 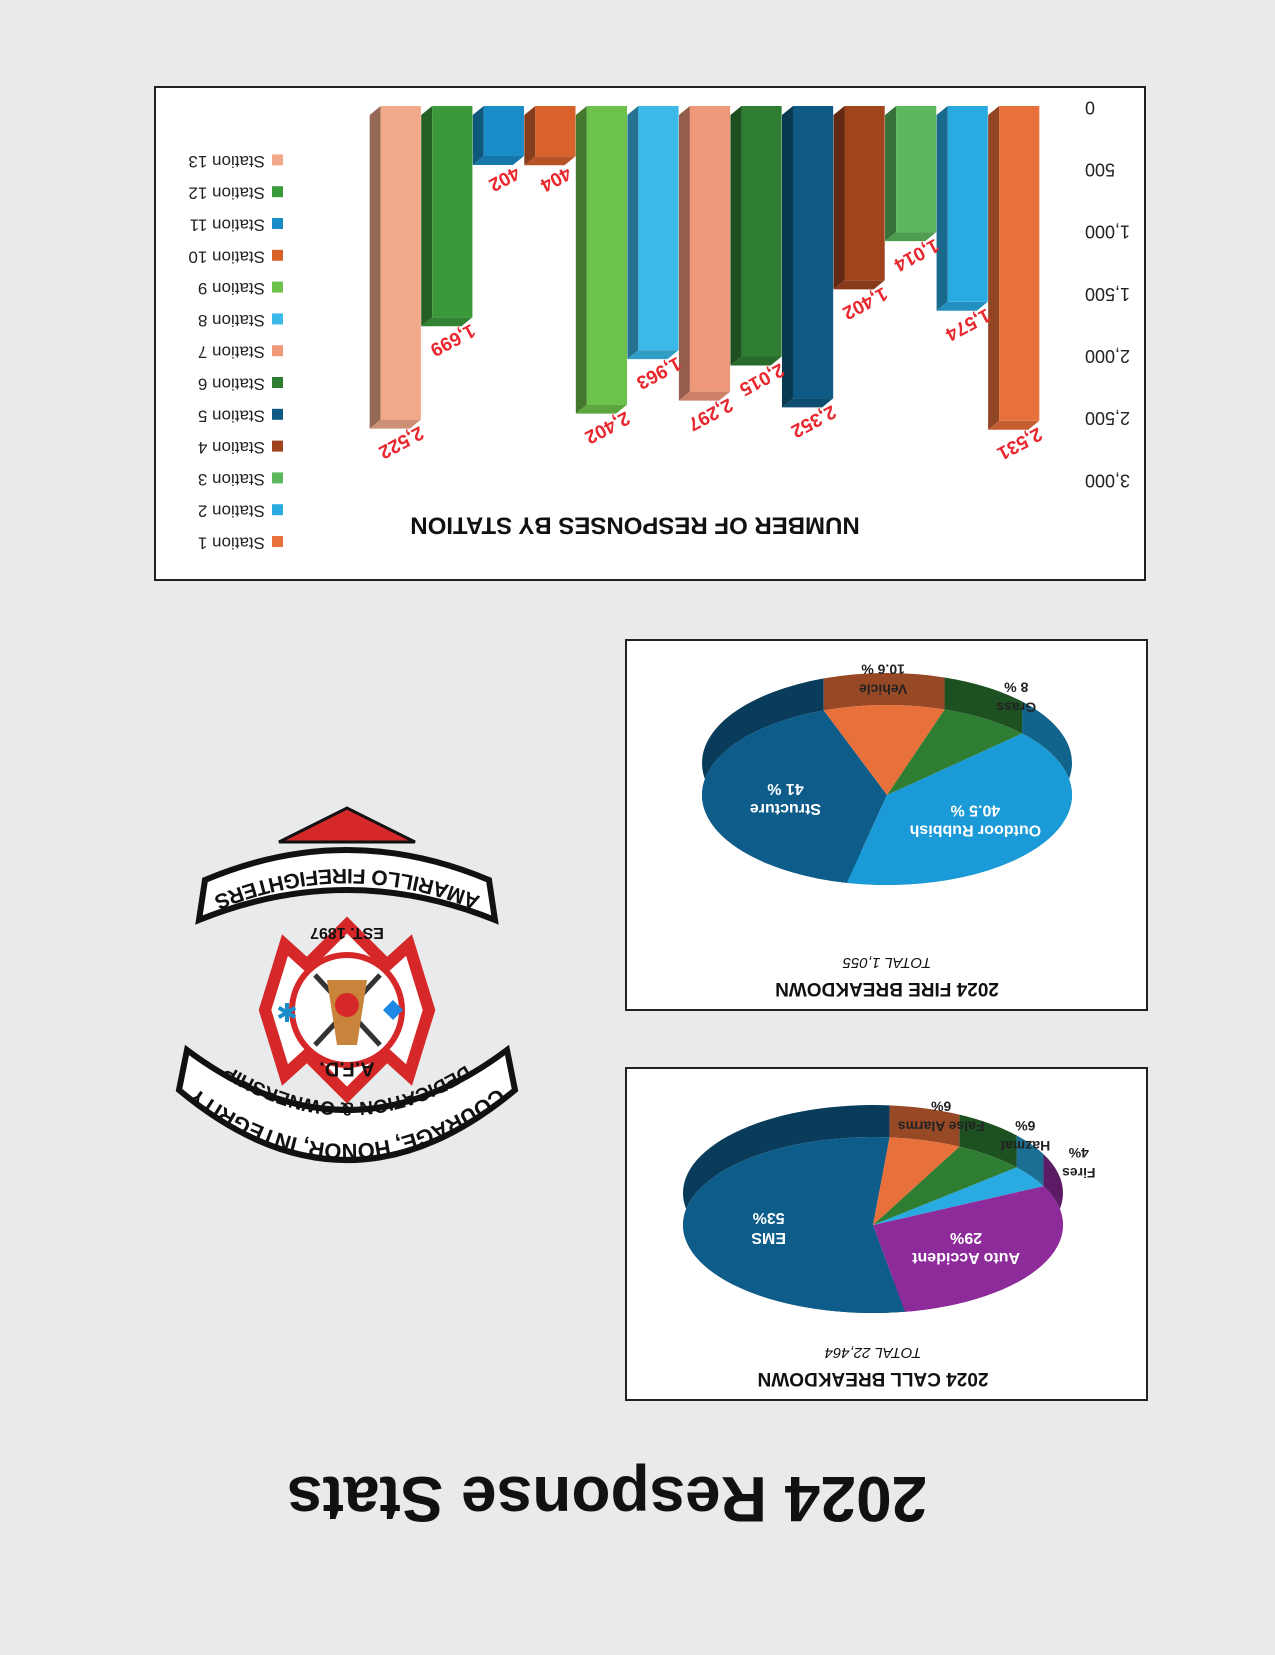 What do you see at coordinates (393, 1010) in the screenshot?
I see `hazmat-diamond` at bounding box center [393, 1010].